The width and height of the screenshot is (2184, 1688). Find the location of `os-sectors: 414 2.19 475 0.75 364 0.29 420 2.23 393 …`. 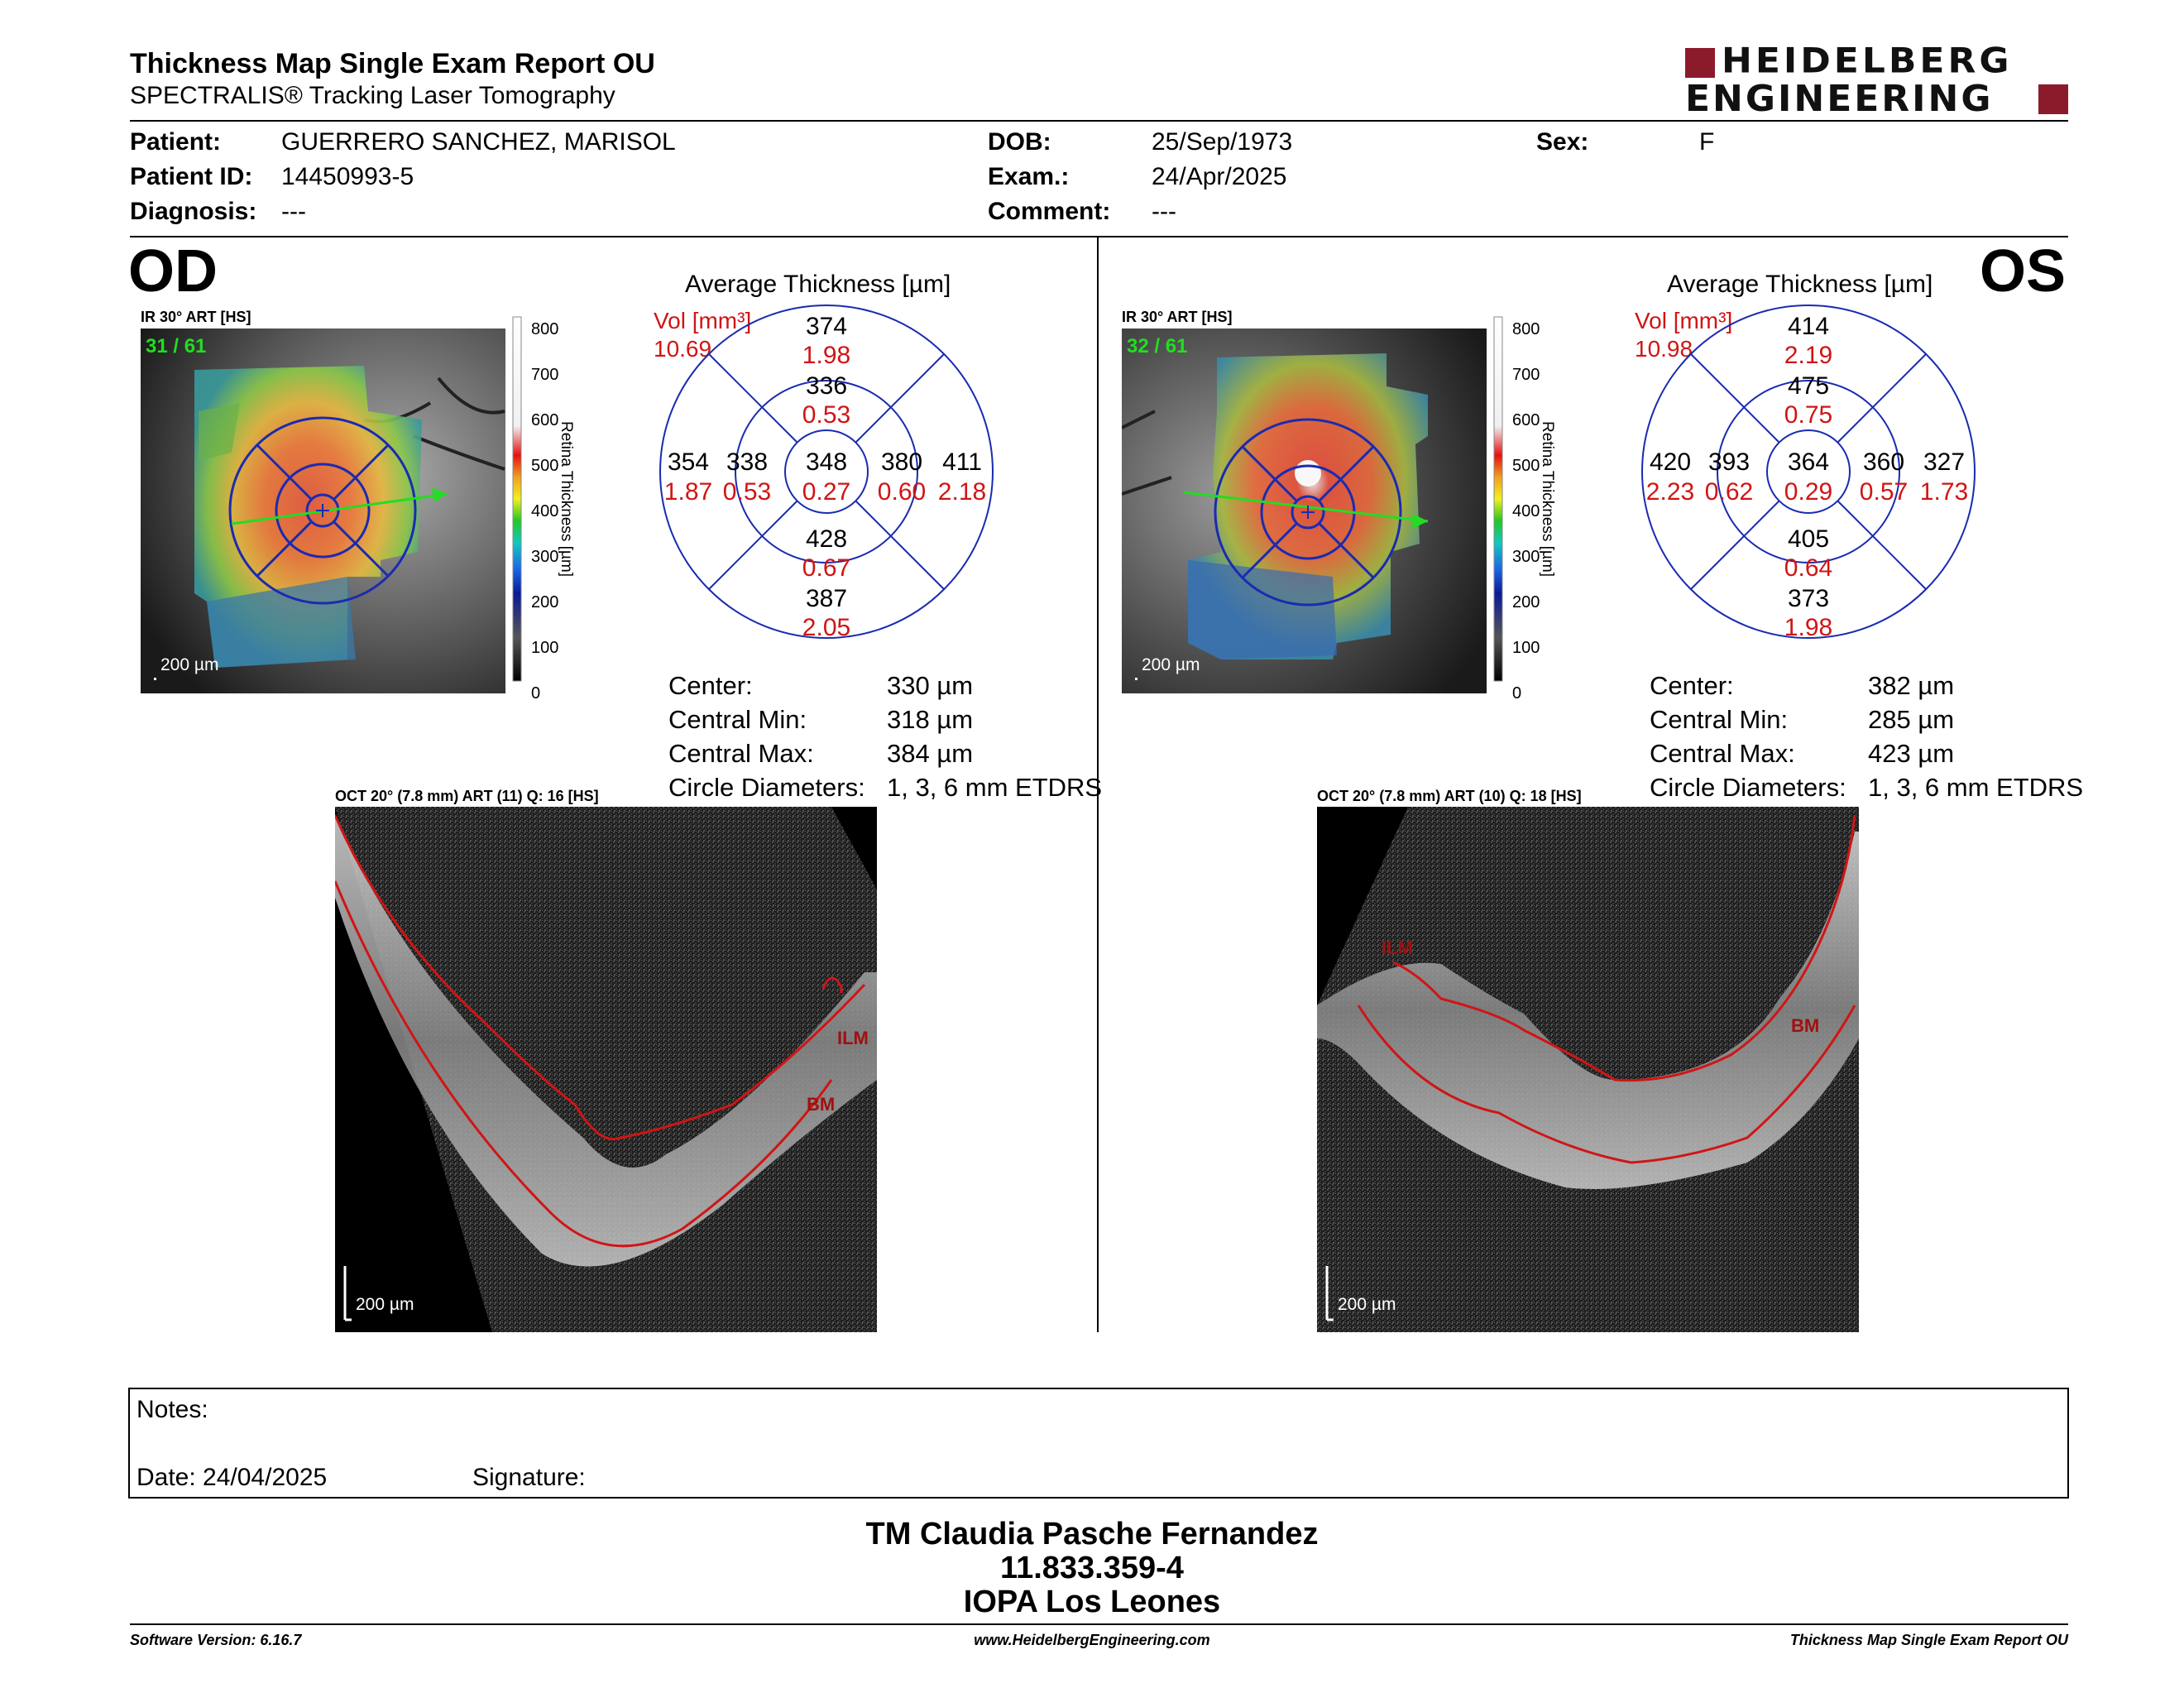

os-sectors: 414 2.19 475 0.75 364 0.29 420 2.23 393 … is located at coordinates (1808, 473).